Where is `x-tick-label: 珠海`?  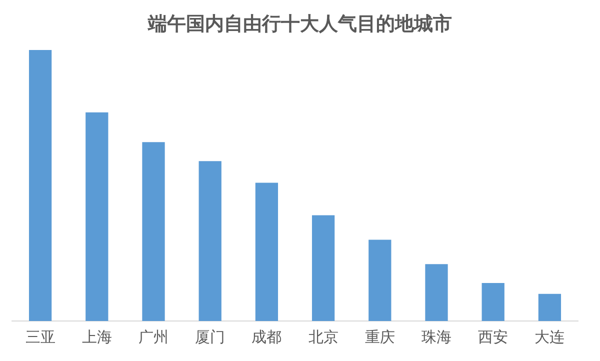 x-tick-label: 珠海 is located at coordinates (437, 337).